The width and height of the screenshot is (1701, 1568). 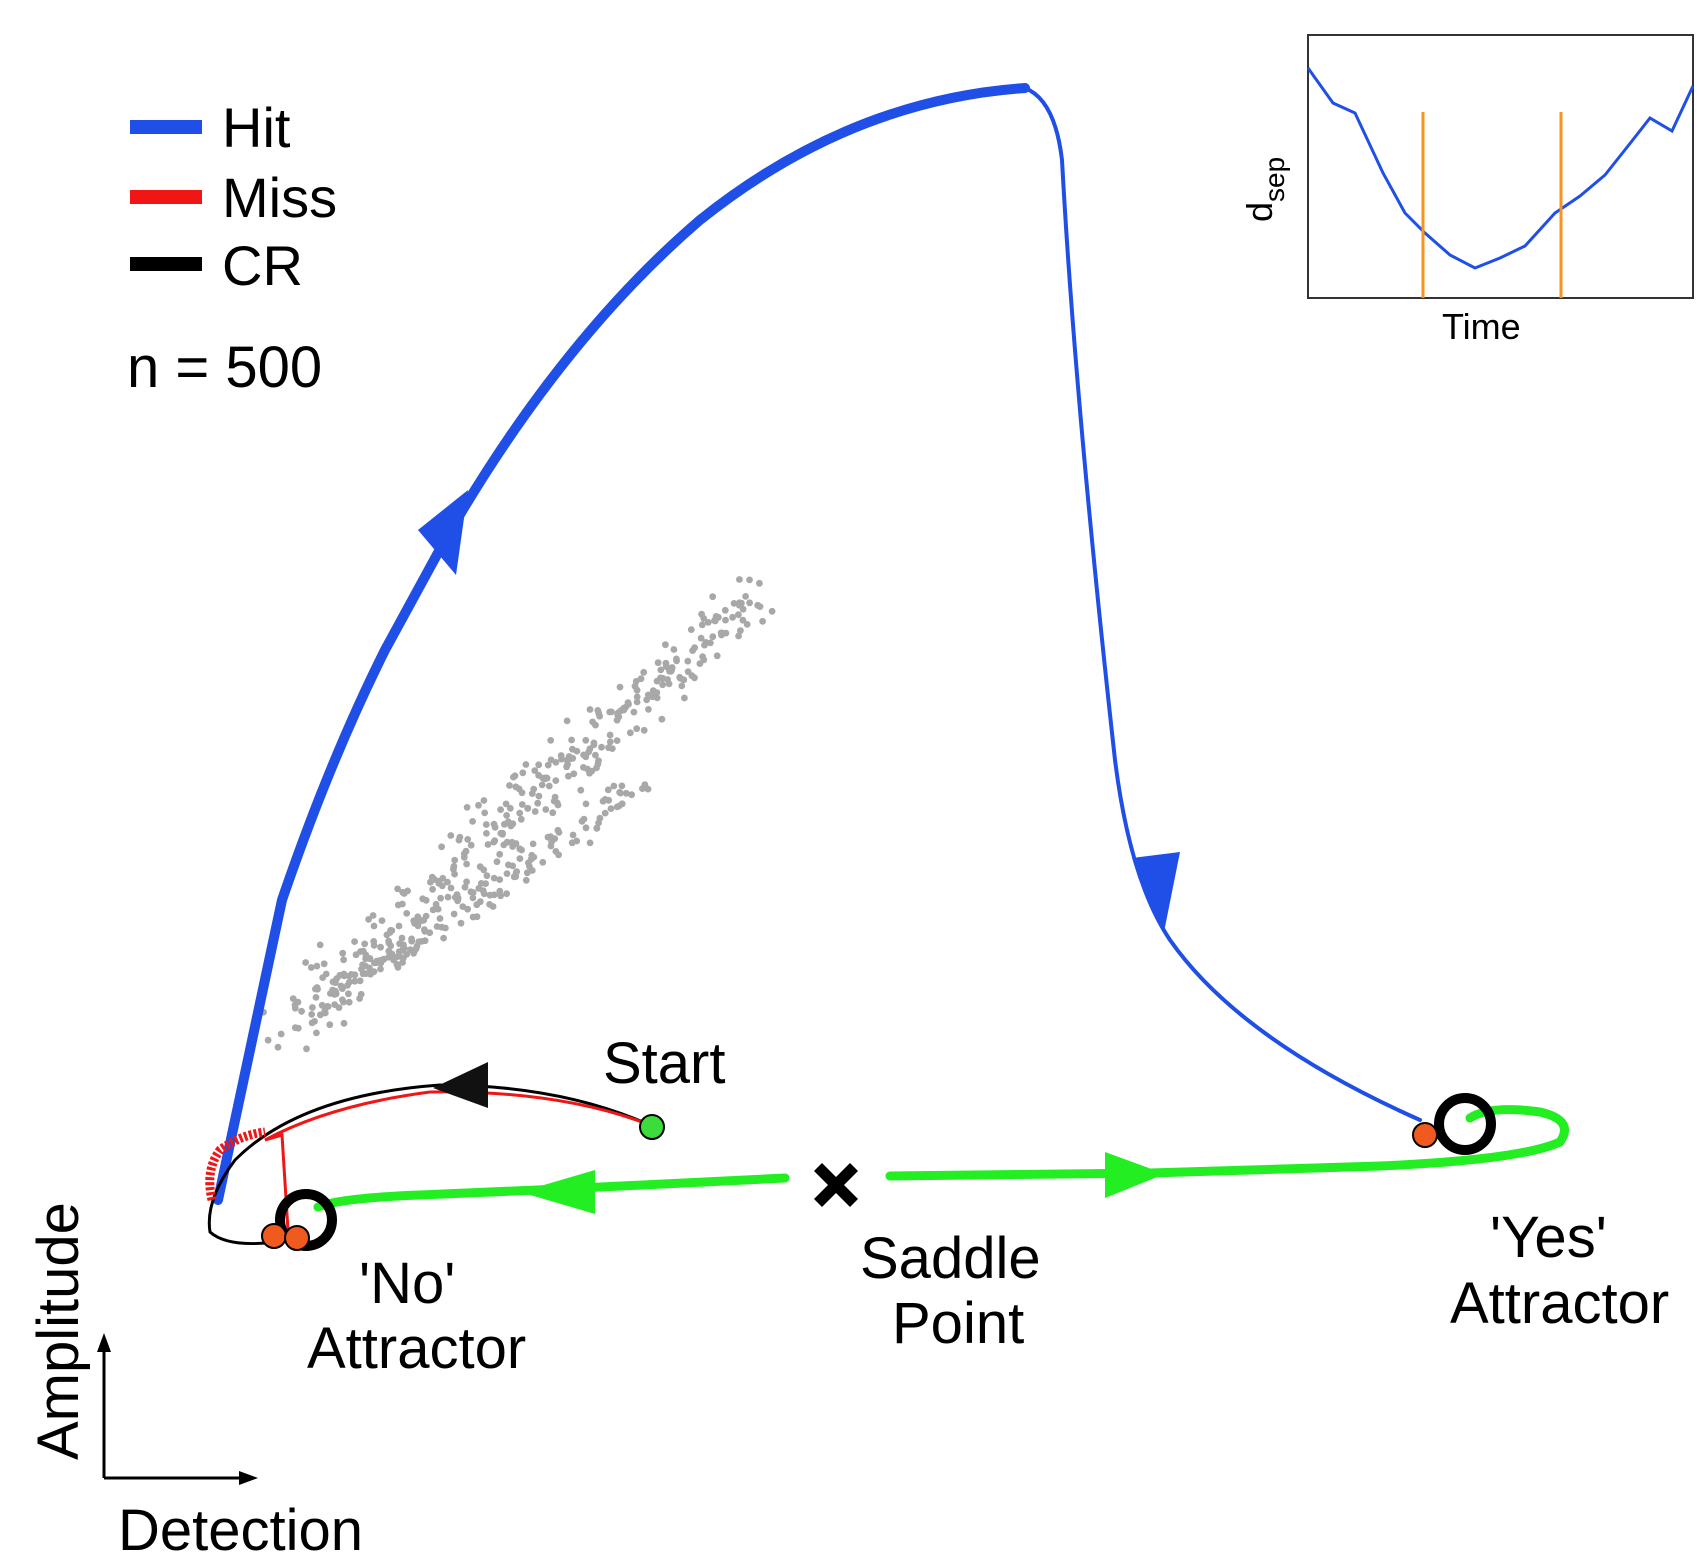 I want to click on legend-label-hit: Hit, so click(x=256, y=127).